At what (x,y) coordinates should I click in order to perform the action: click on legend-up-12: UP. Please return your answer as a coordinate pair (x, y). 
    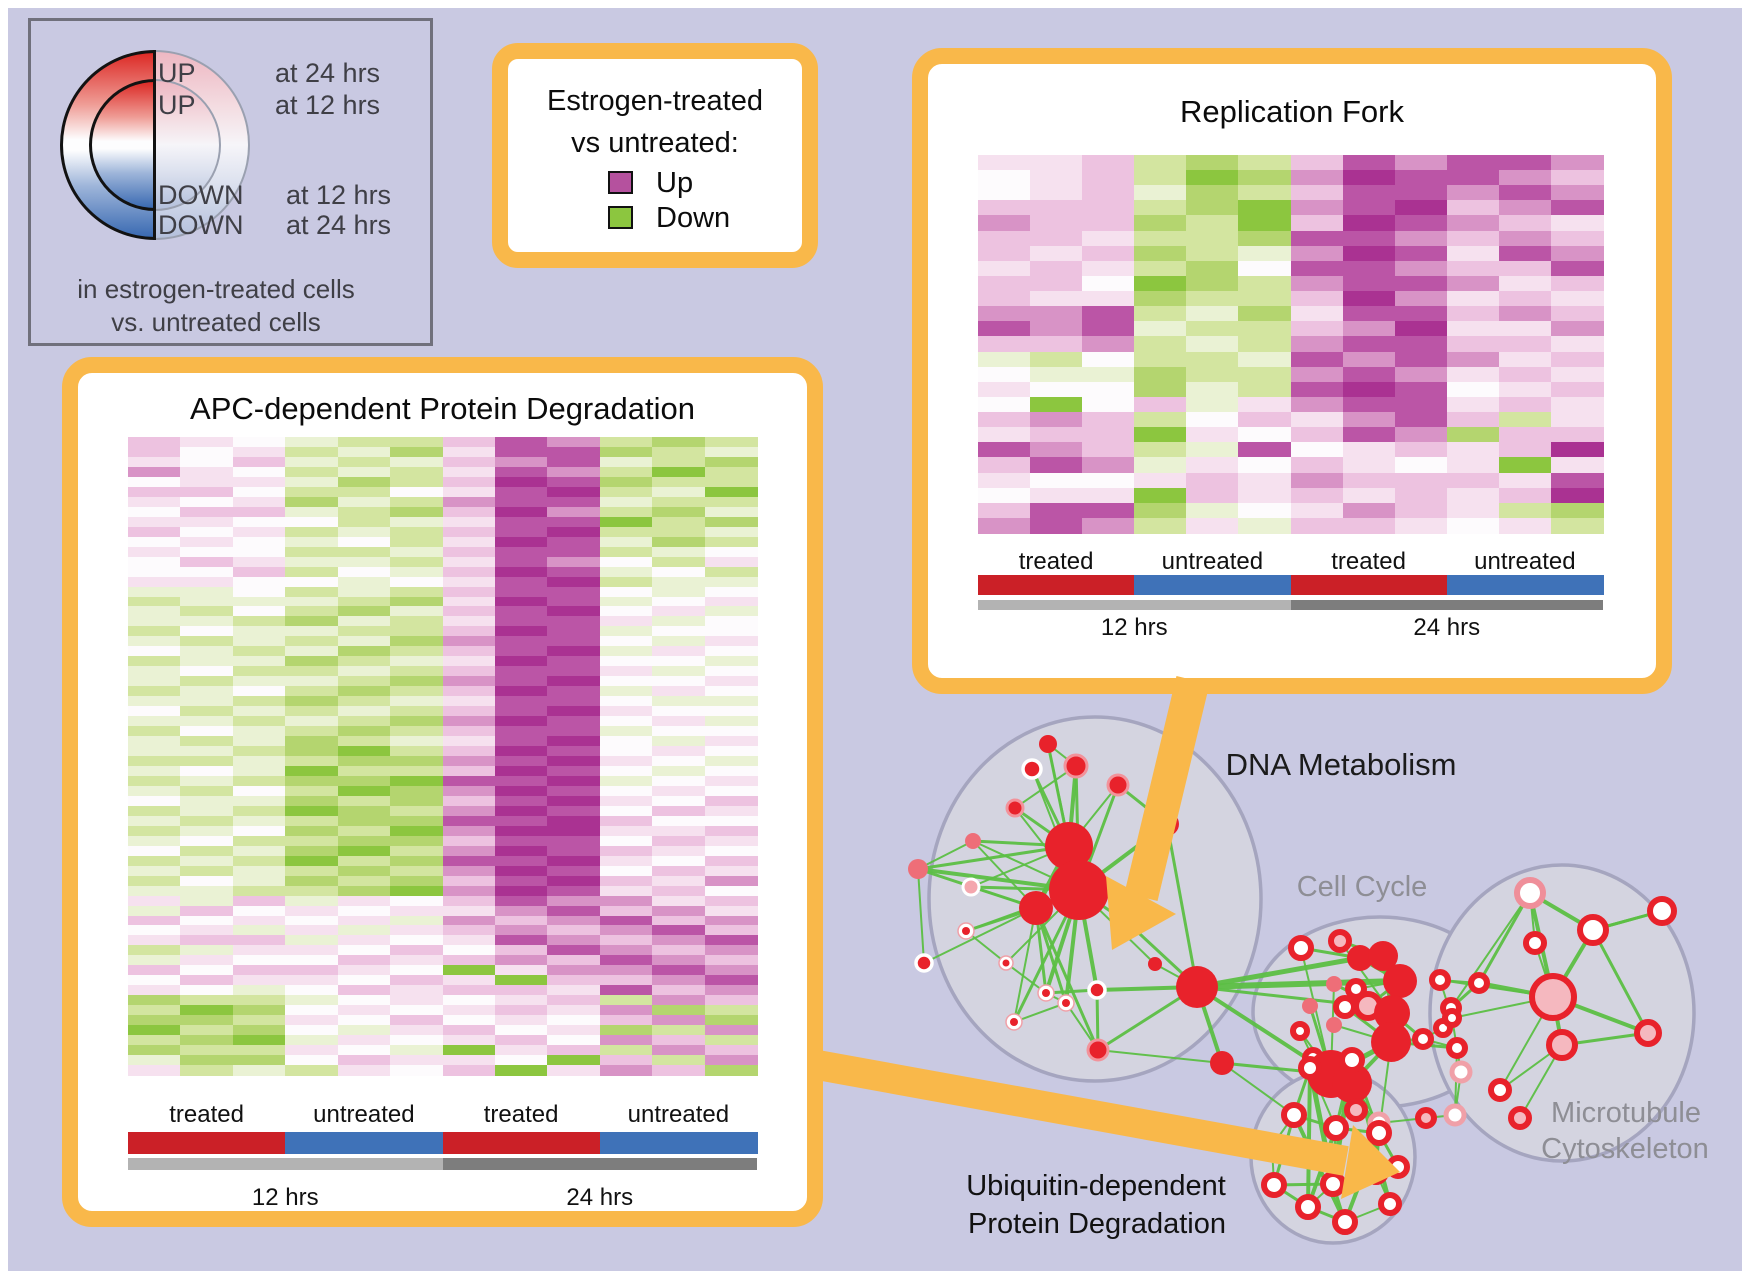
    Looking at the image, I should click on (177, 105).